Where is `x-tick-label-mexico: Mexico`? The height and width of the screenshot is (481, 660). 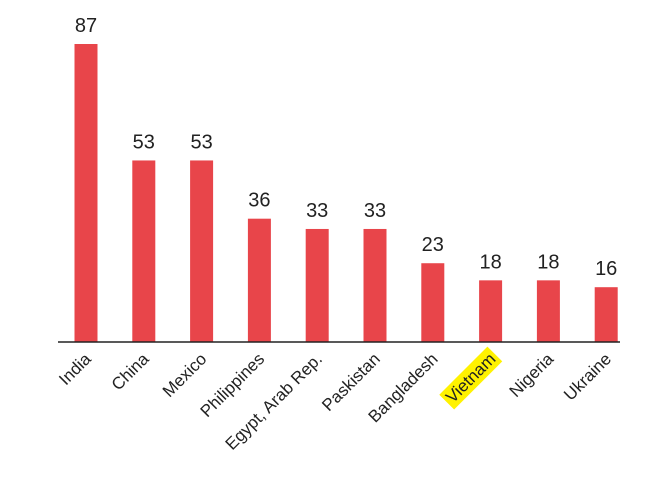 x-tick-label-mexico: Mexico is located at coordinates (185, 375).